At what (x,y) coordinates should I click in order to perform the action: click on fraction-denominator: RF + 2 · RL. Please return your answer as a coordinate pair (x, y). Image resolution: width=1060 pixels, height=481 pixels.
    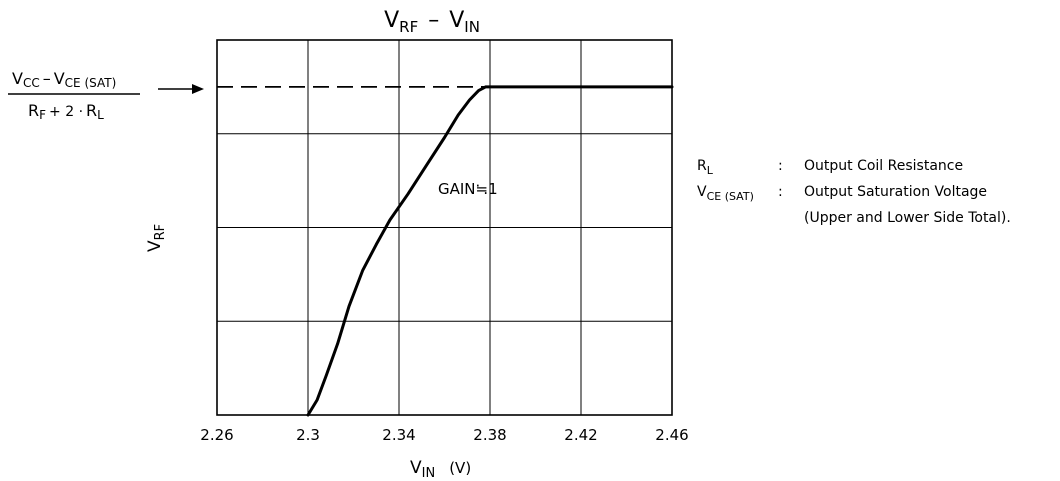
    Looking at the image, I should click on (66, 111).